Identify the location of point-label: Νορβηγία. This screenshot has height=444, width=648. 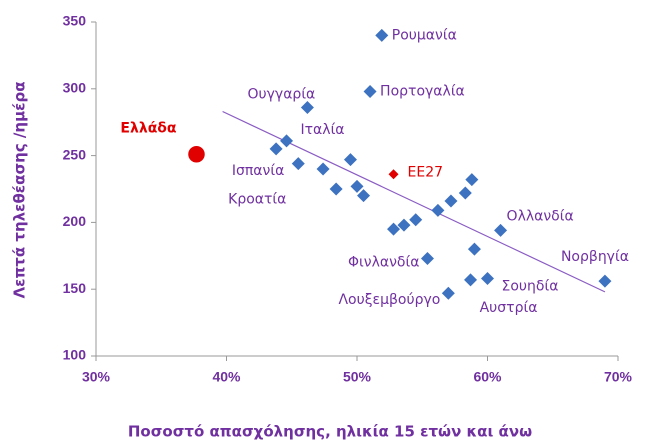
(595, 257).